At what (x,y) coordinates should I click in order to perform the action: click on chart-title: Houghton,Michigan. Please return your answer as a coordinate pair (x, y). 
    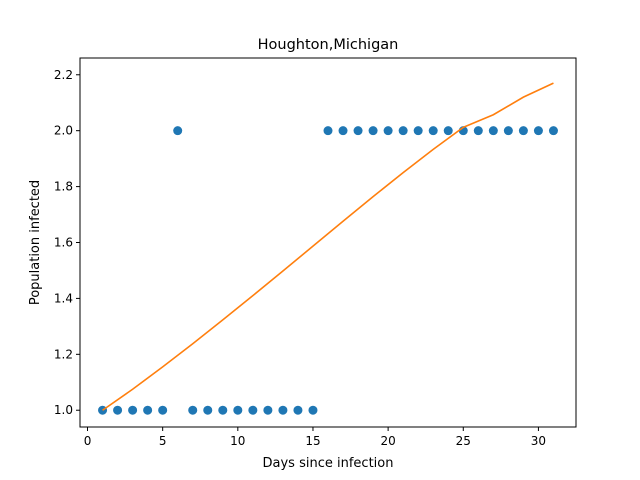
    Looking at the image, I should click on (328, 45).